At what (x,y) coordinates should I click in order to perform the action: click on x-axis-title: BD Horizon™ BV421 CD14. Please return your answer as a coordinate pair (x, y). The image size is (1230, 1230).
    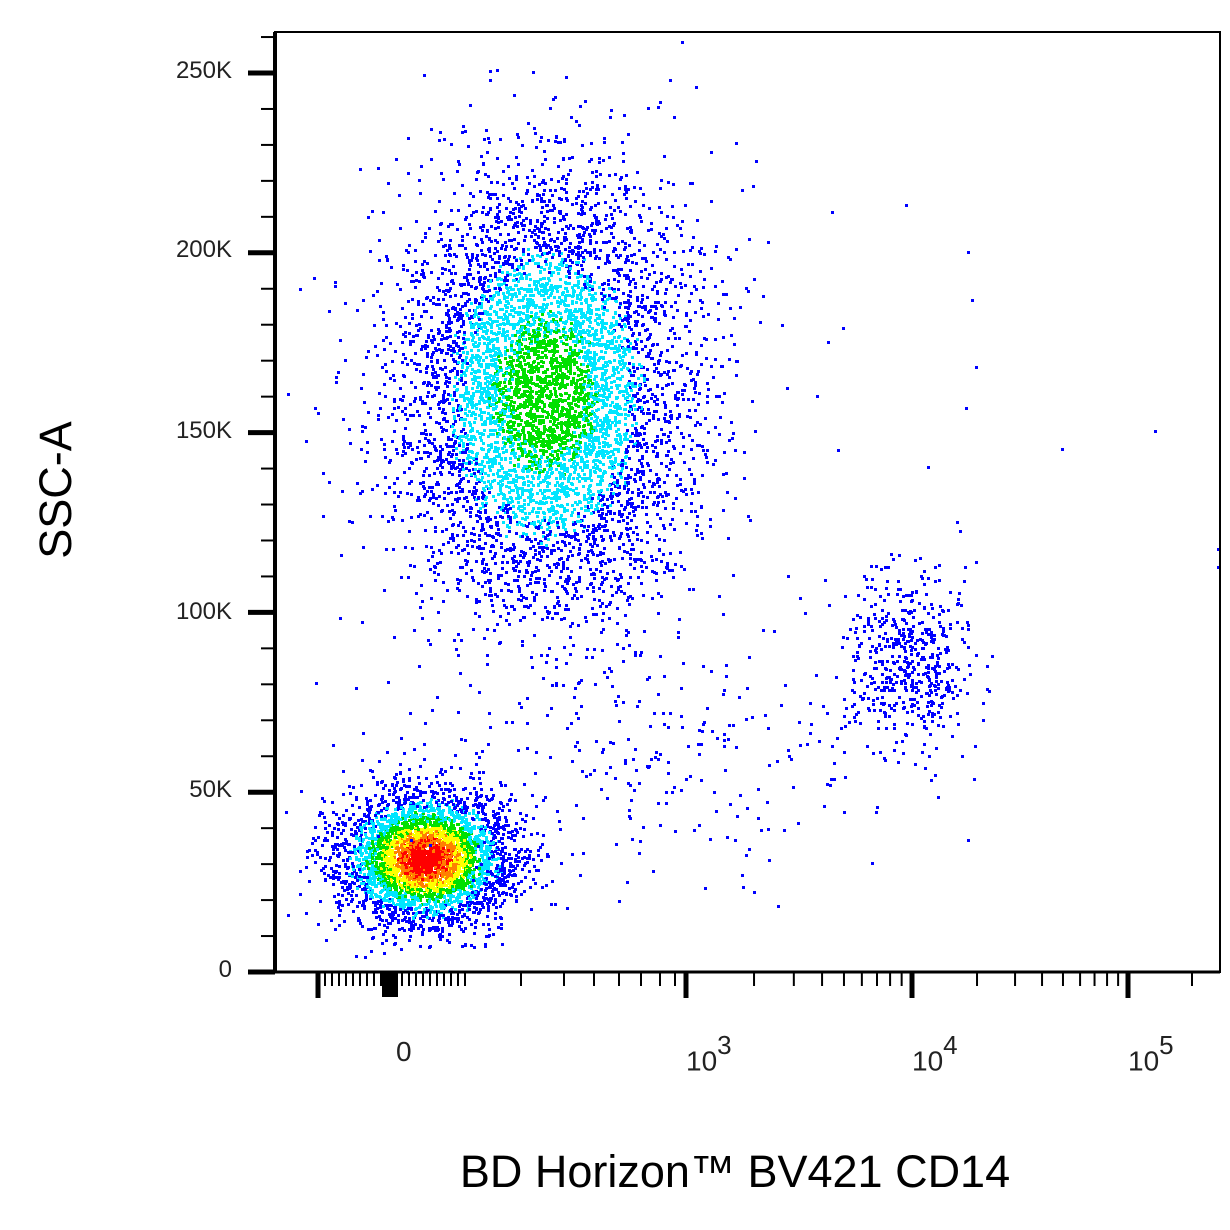
    Looking at the image, I should click on (735, 1171).